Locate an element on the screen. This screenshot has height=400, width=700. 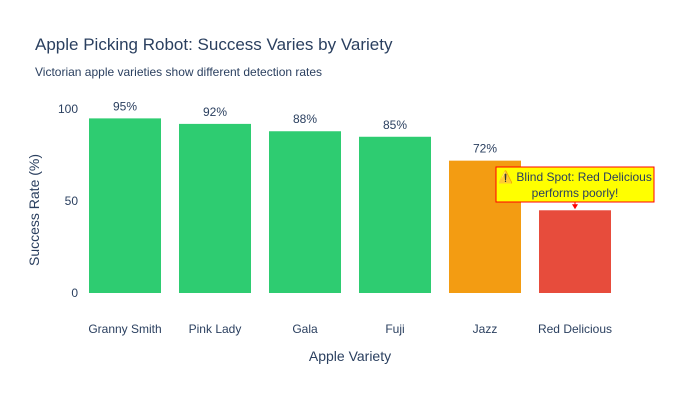
annotation-arrow-head is located at coordinates (575, 207).